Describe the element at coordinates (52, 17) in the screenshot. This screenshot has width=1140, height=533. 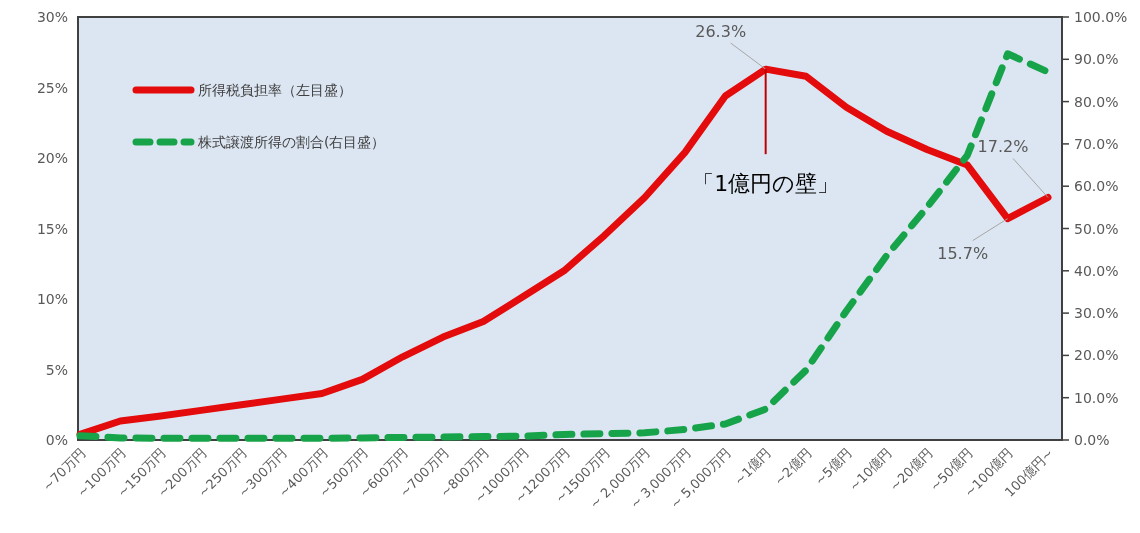
I see `y-tick-label: 30%` at that location.